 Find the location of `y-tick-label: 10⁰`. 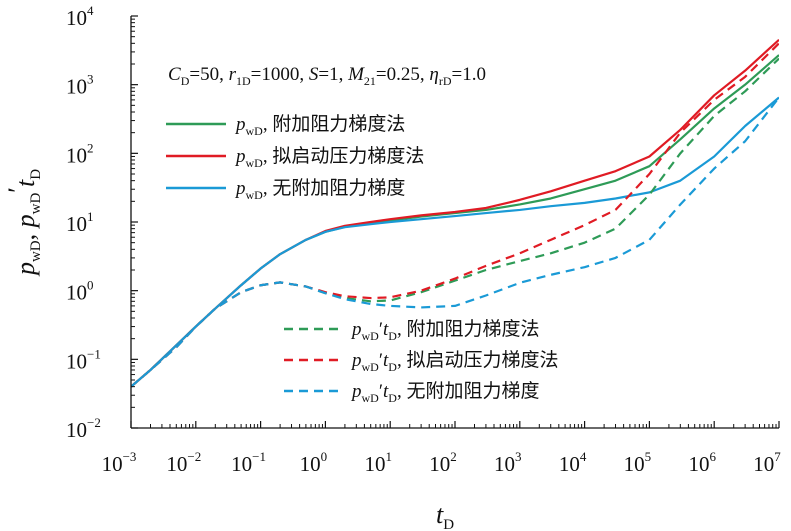

y-tick-label: 10⁰ is located at coordinates (80, 291).